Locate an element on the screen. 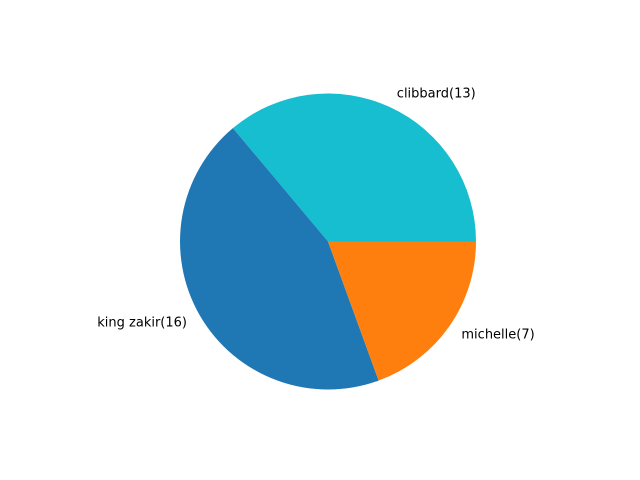 The image size is (640, 480). pie-label-michelle: michelle(7) is located at coordinates (497, 334).